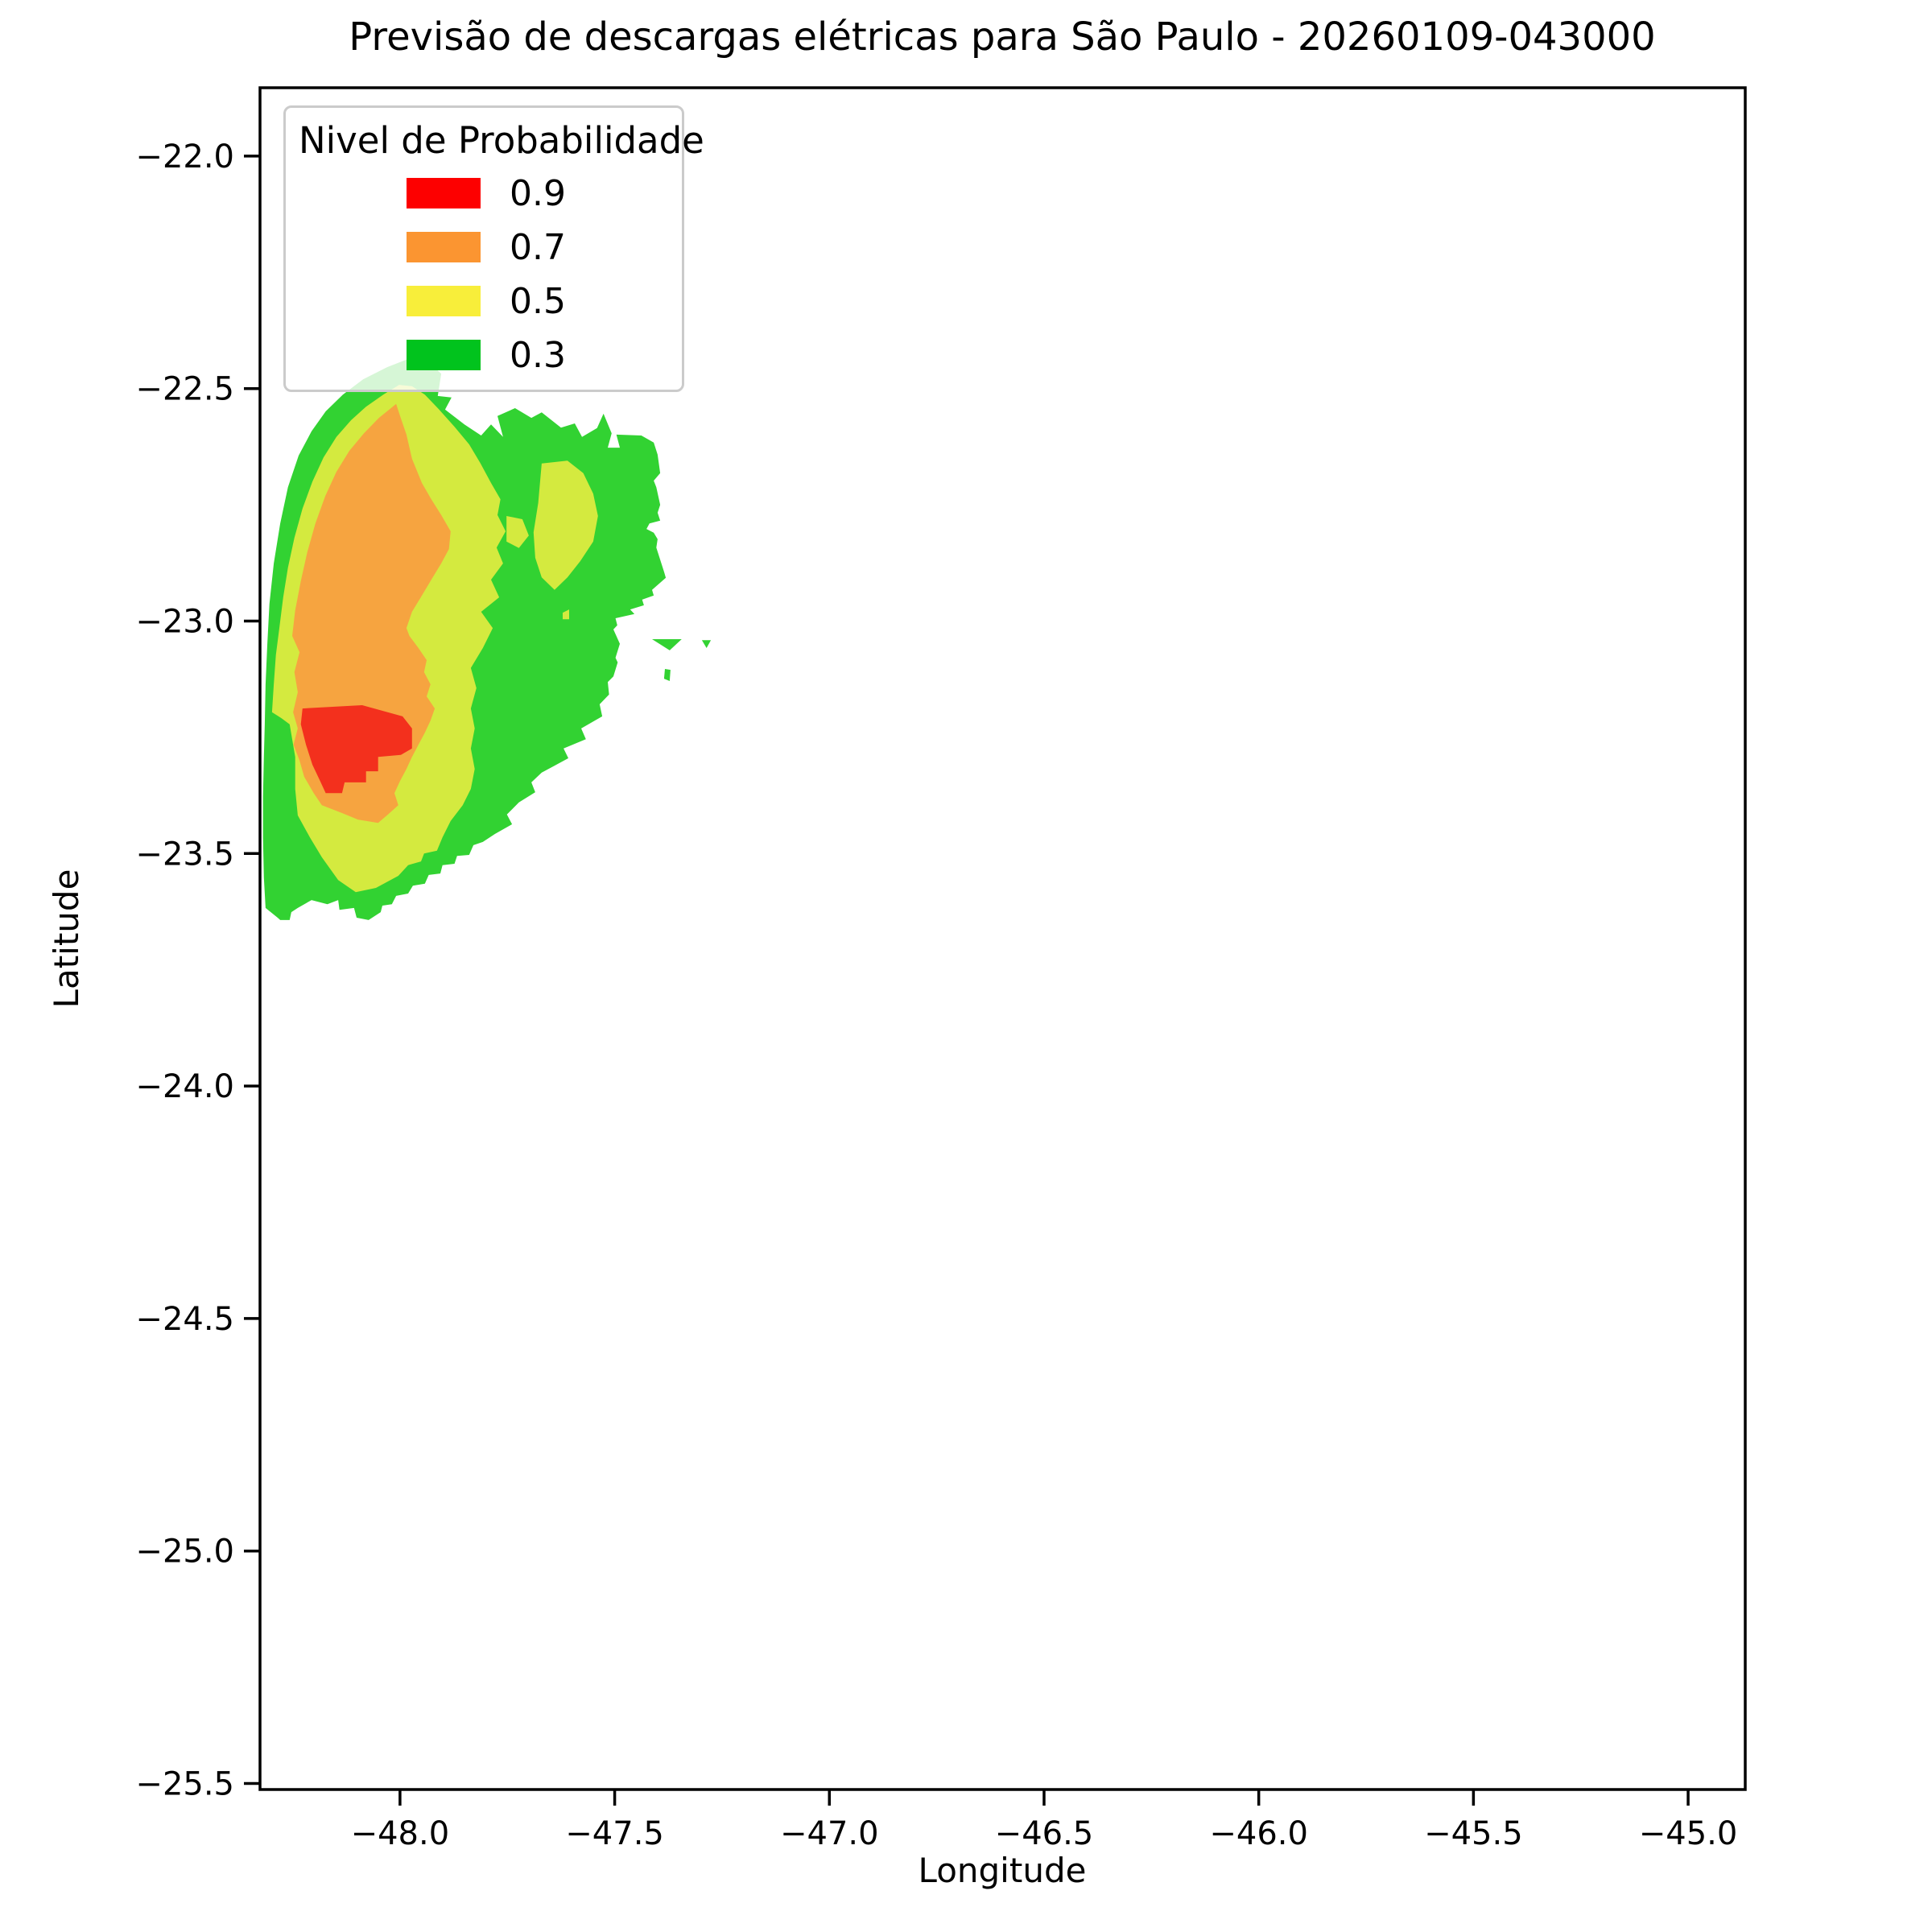  Describe the element at coordinates (538, 301) in the screenshot. I see `legend-label: 0.5` at that location.